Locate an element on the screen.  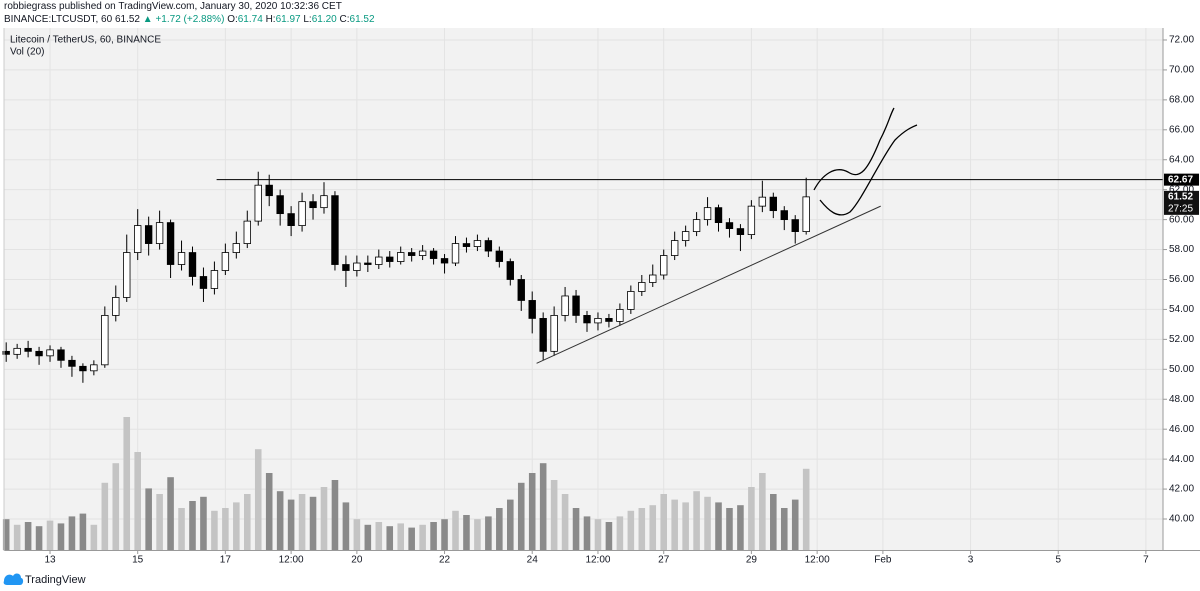
y-tick-label: 40.00 is located at coordinates (1181, 519).